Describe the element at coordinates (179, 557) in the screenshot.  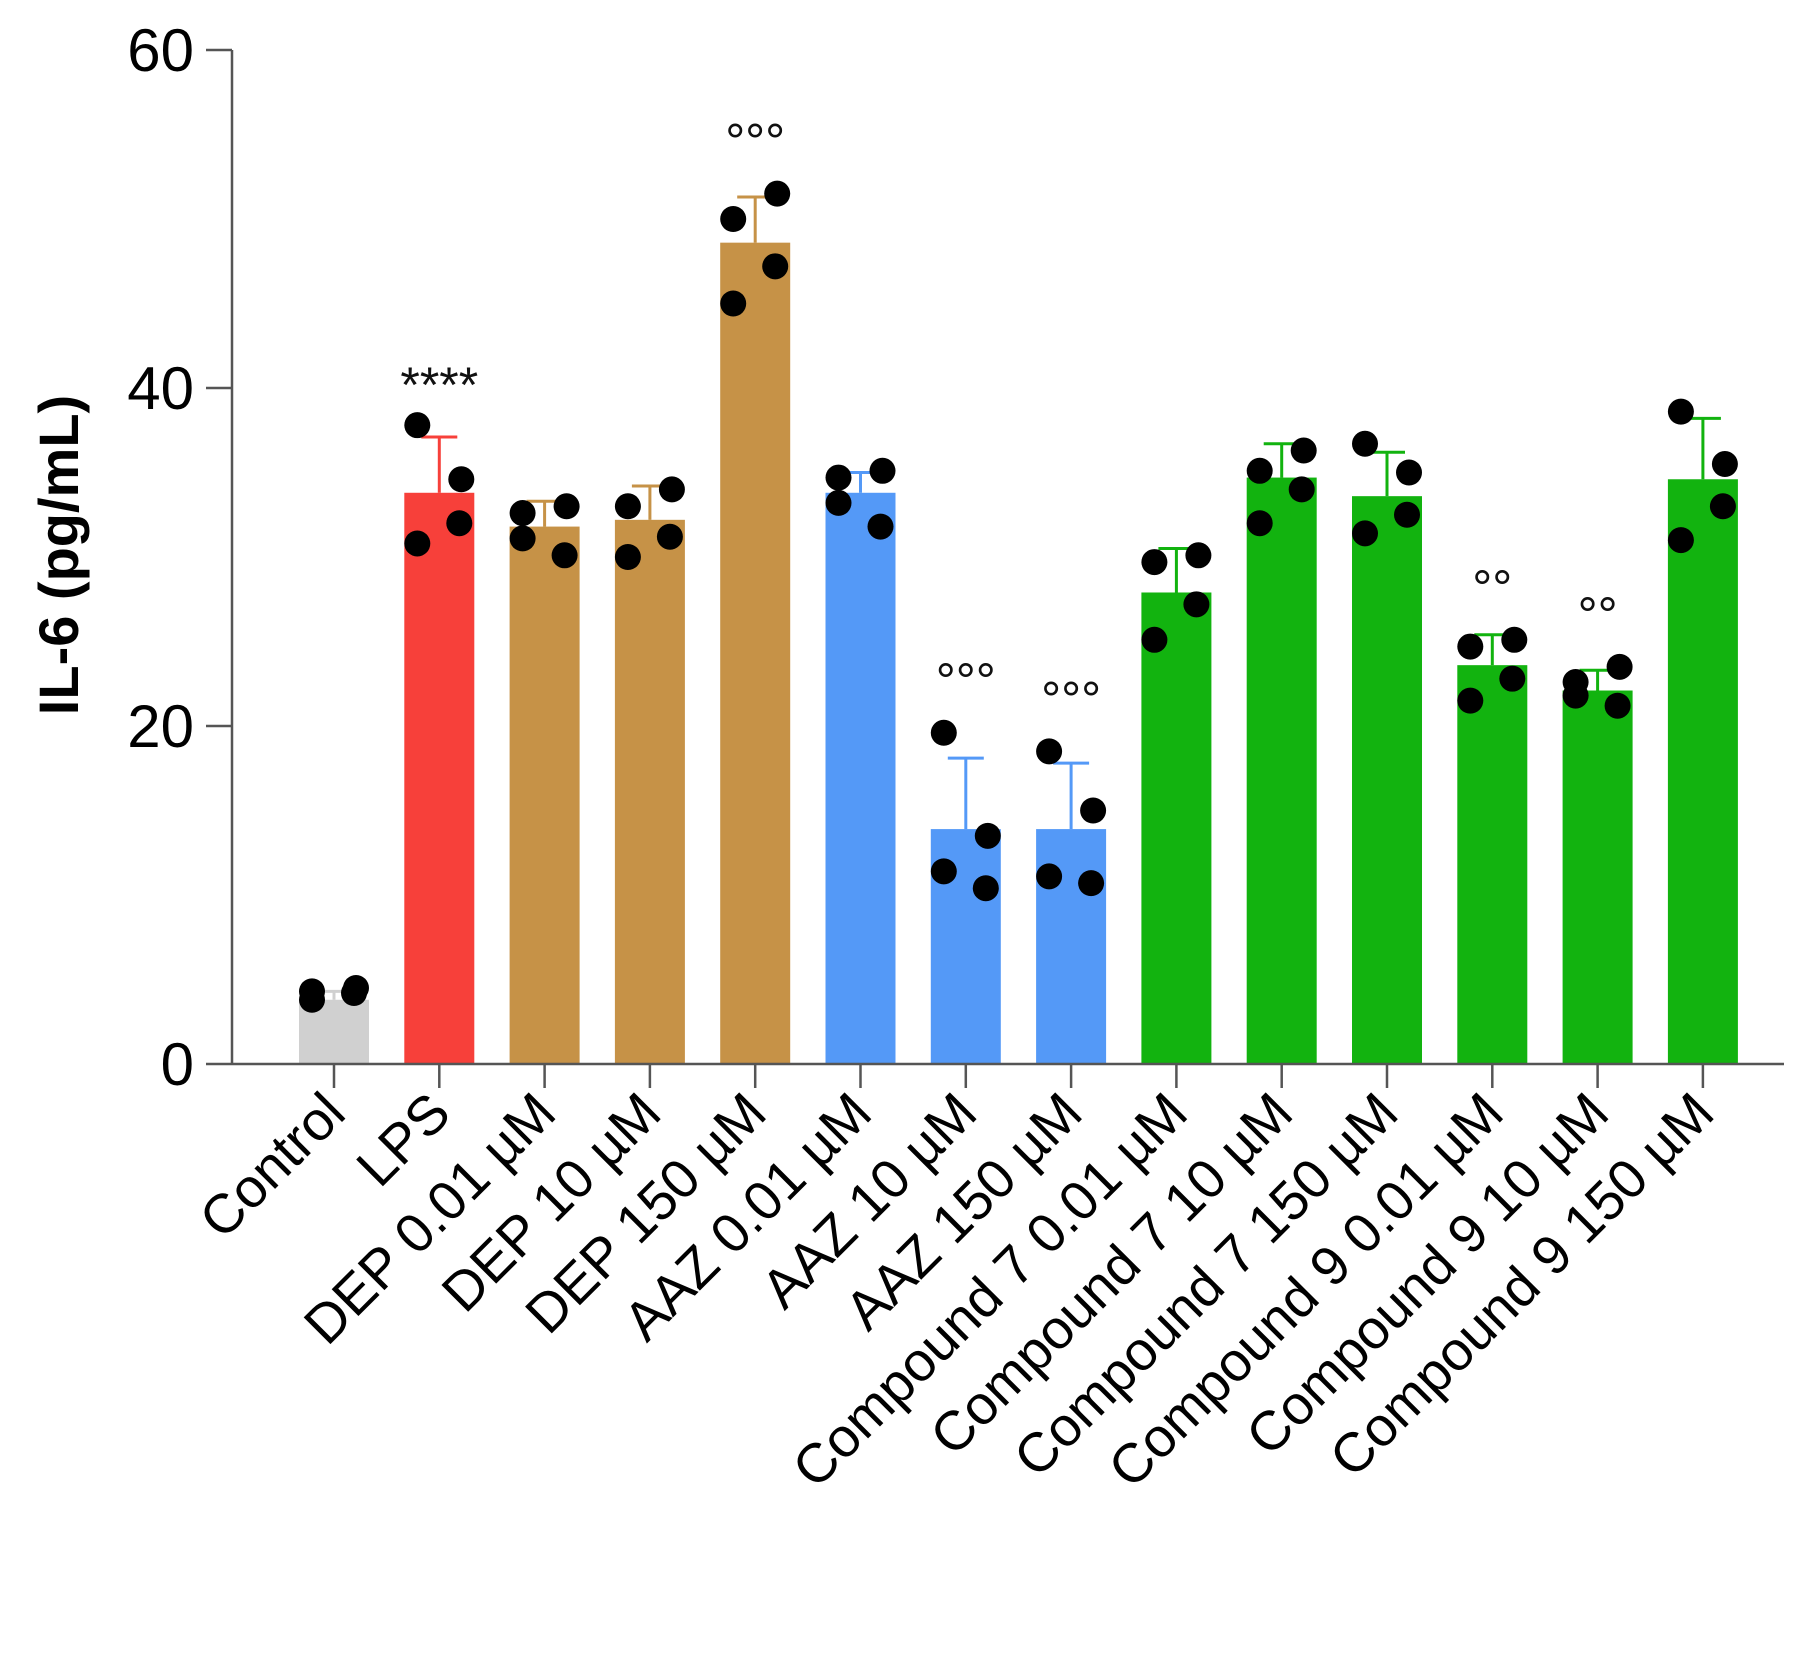
I see `y-ticks: 0 20 40 60` at that location.